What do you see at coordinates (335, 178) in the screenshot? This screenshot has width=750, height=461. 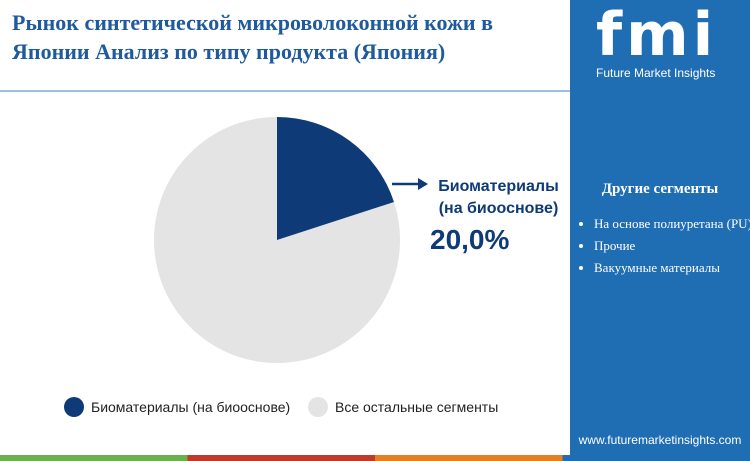 I see `pie-slice` at bounding box center [335, 178].